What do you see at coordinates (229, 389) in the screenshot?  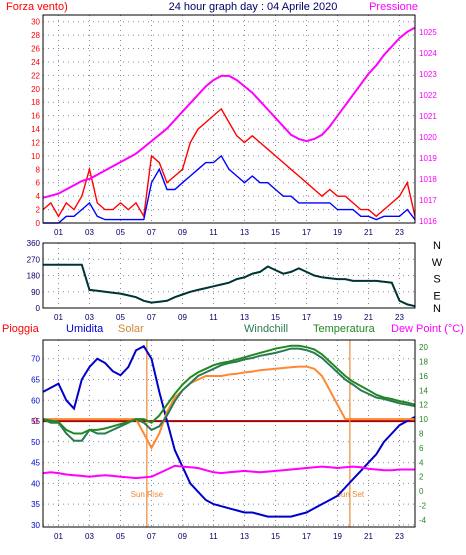 I see `series-temperature` at bounding box center [229, 389].